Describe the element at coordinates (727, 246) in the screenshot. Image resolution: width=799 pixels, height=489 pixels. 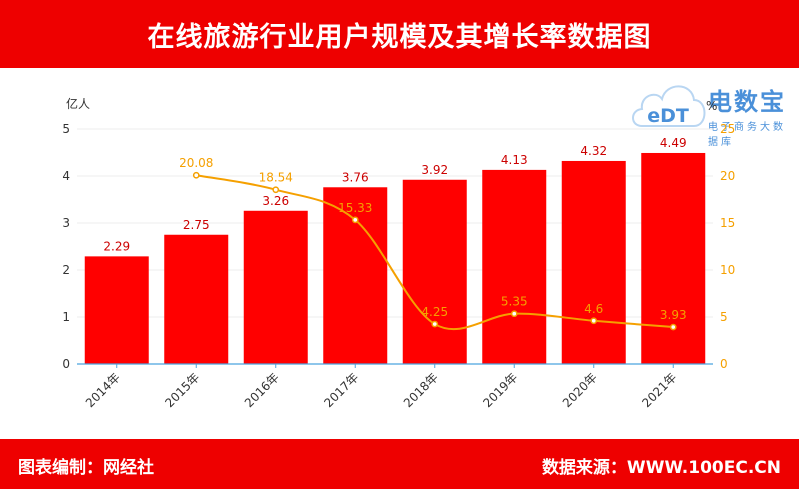
I see `y2-axis-ticks: 0 5 10 15 20 25` at that location.